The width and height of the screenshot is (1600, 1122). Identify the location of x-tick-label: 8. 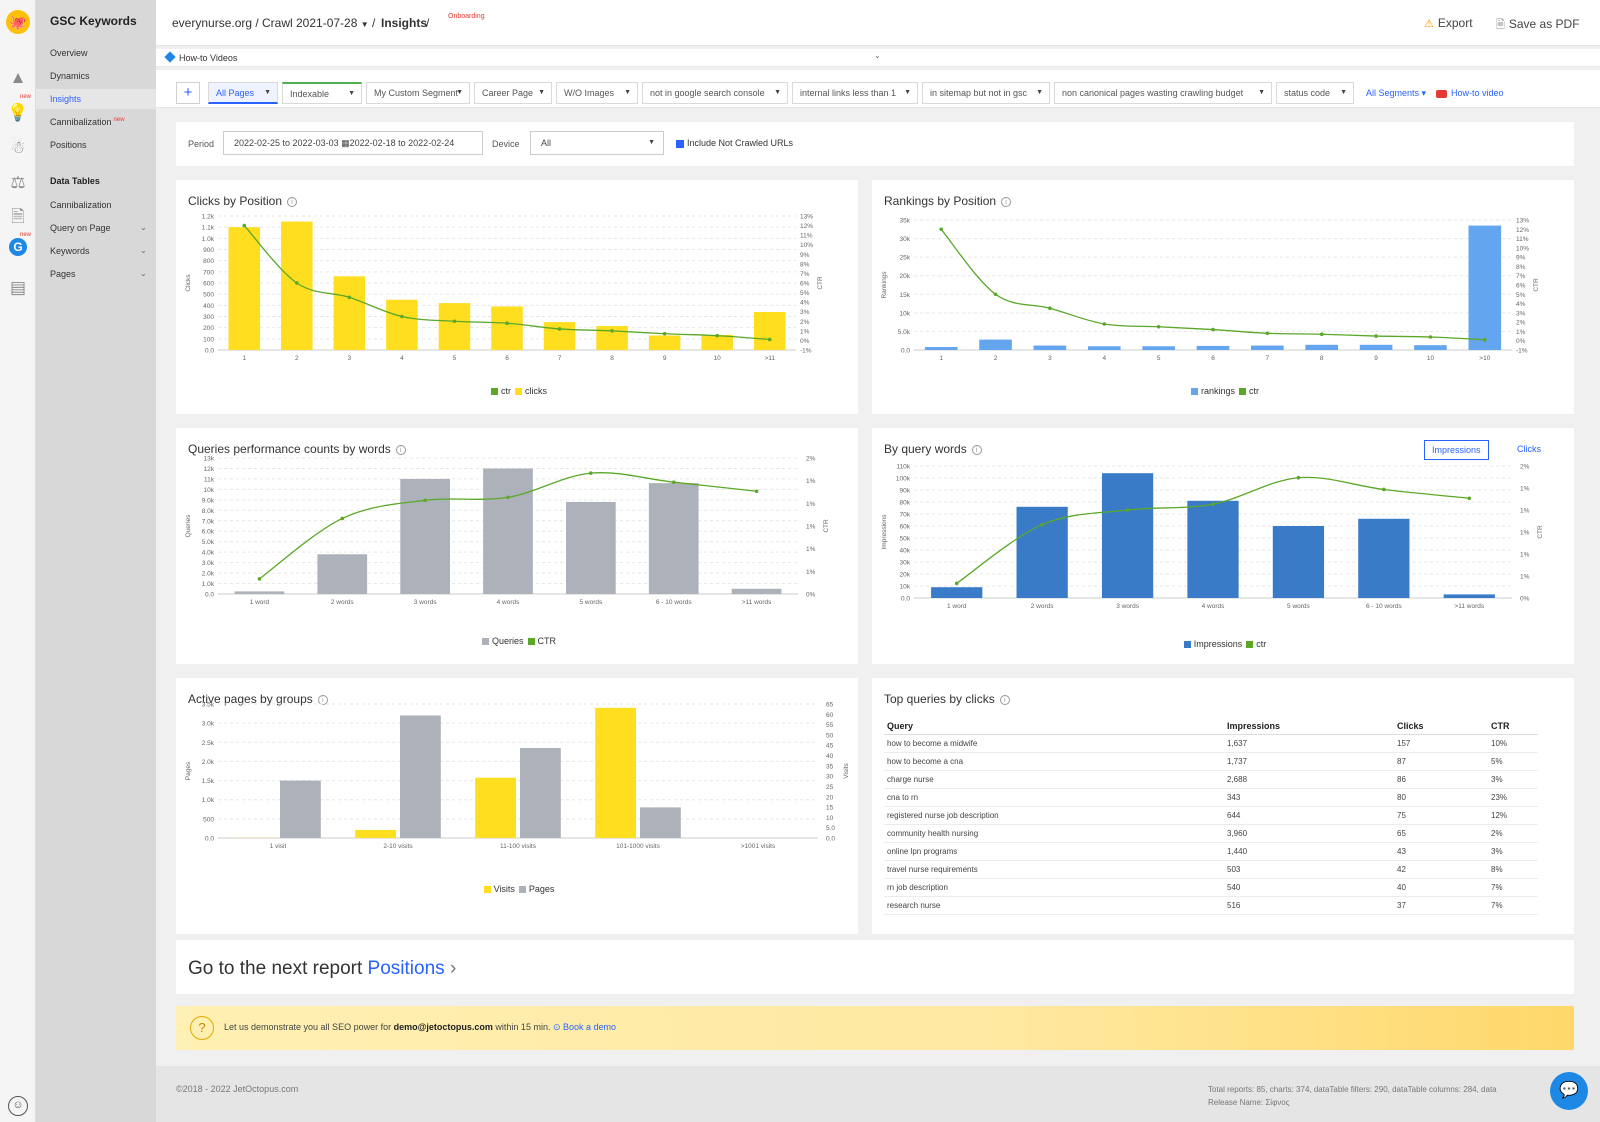
(612, 358).